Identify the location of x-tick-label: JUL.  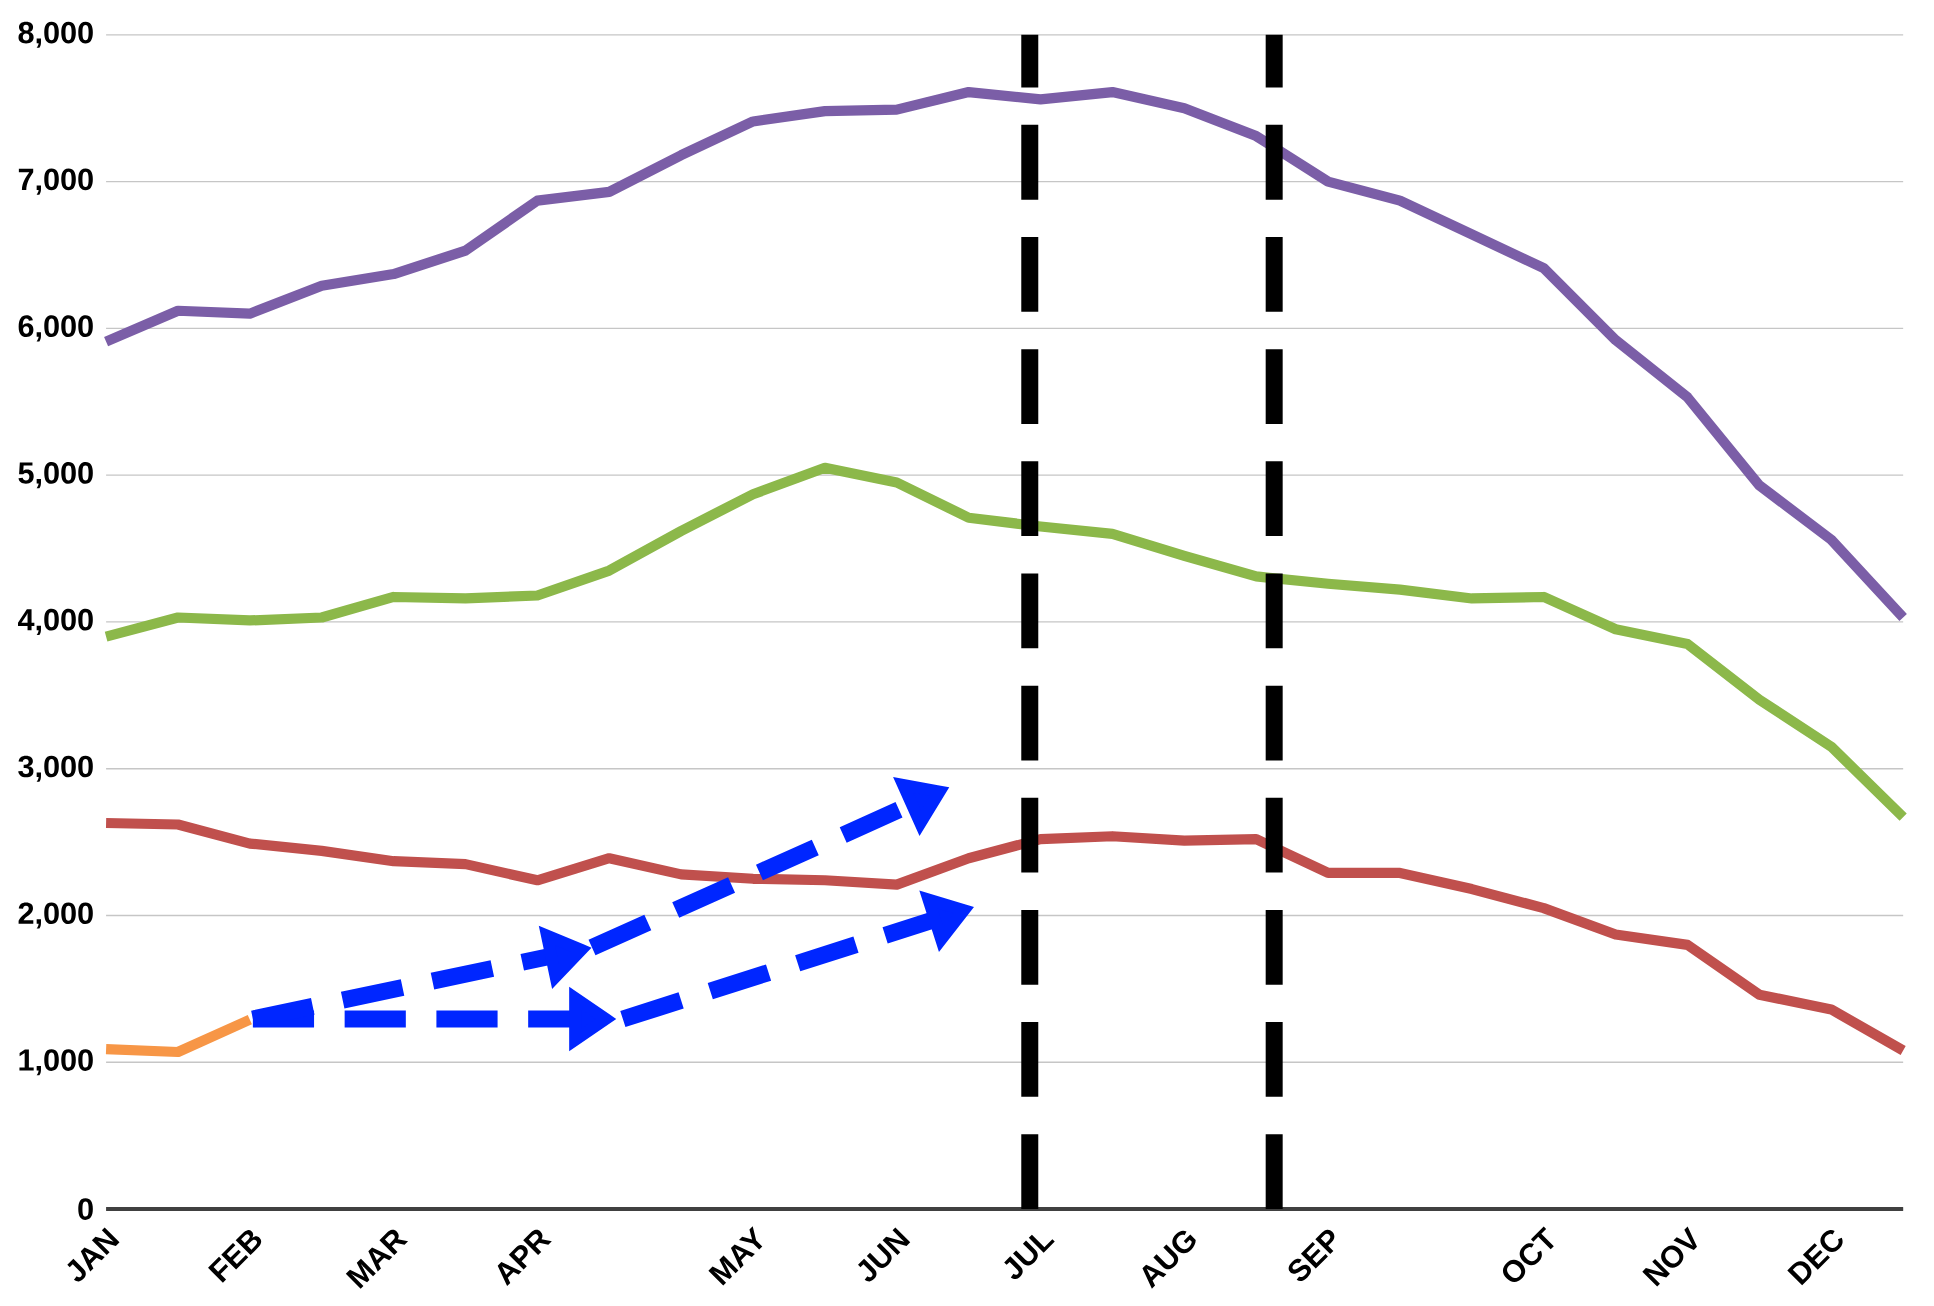
(1029, 1256).